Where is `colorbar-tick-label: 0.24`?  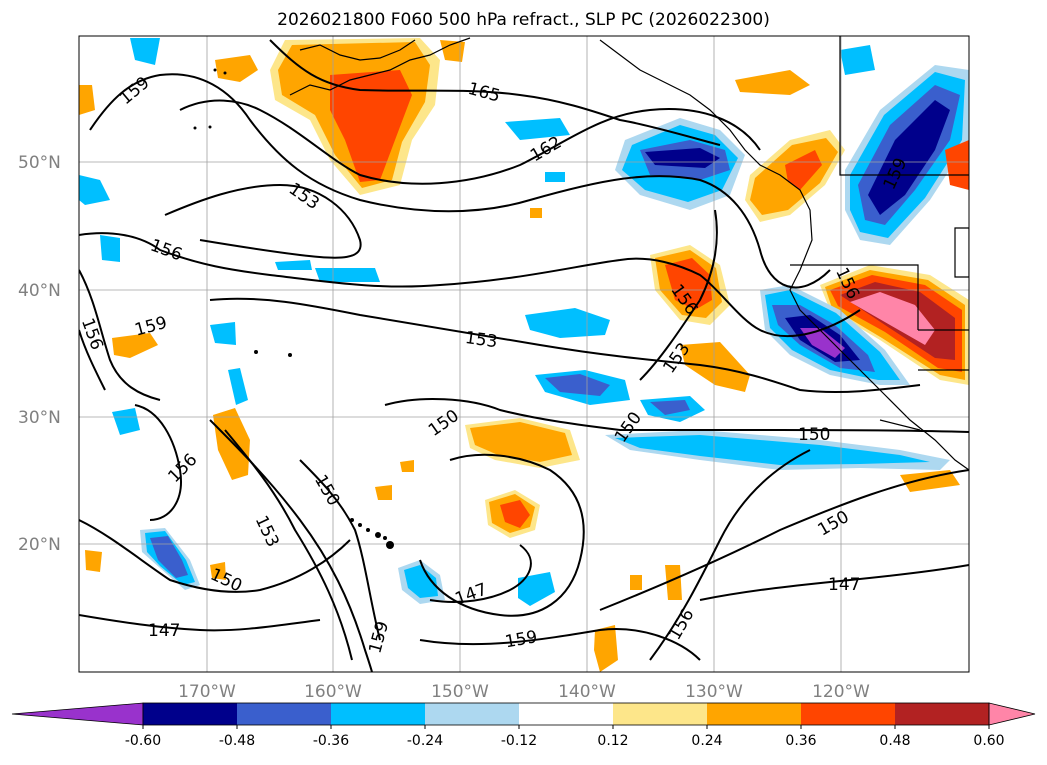
colorbar-tick-label: 0.24 is located at coordinates (706, 741).